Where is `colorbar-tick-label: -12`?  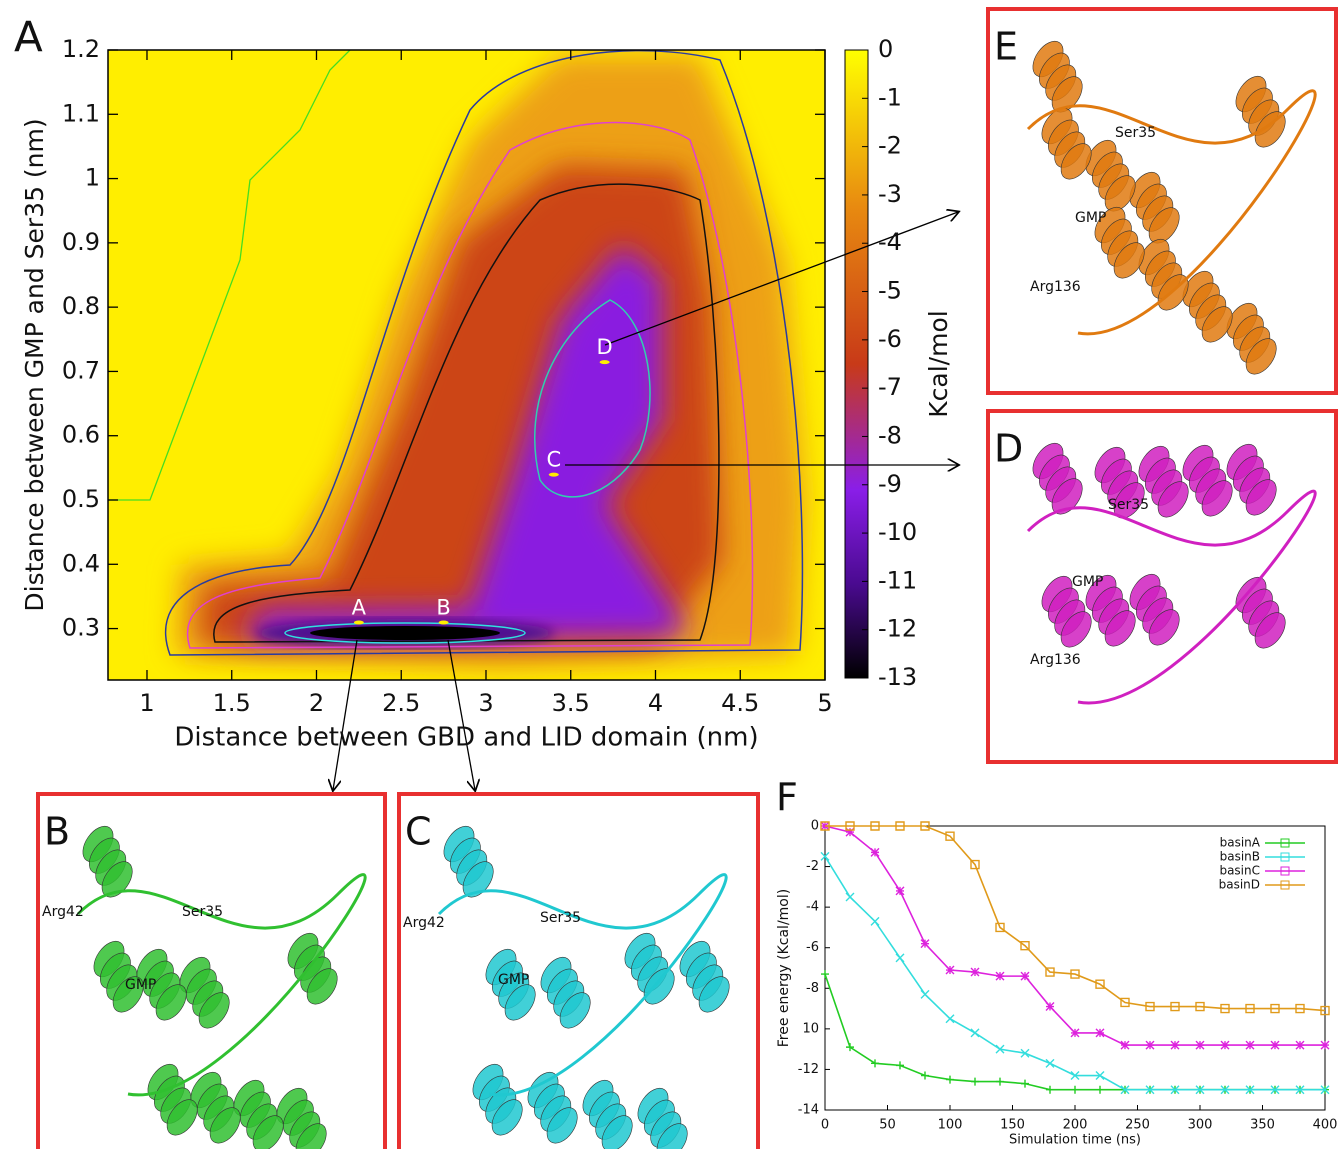
colorbar-tick-label: -12 is located at coordinates (897, 629).